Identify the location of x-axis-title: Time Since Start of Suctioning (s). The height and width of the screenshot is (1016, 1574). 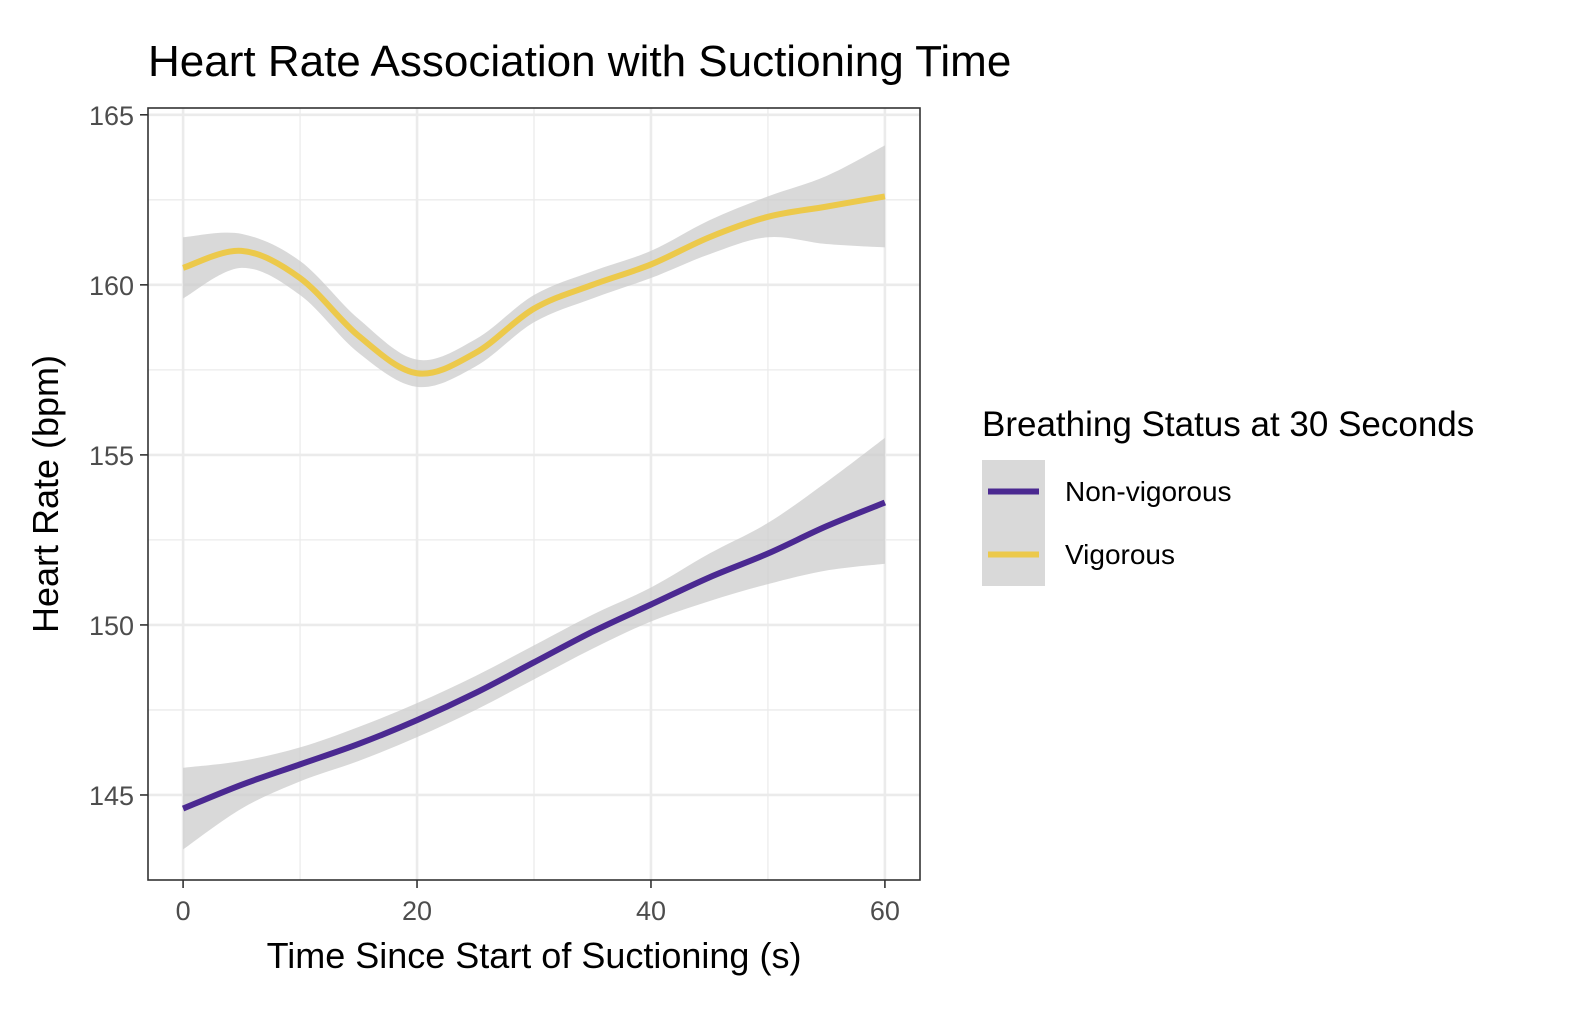
(534, 955).